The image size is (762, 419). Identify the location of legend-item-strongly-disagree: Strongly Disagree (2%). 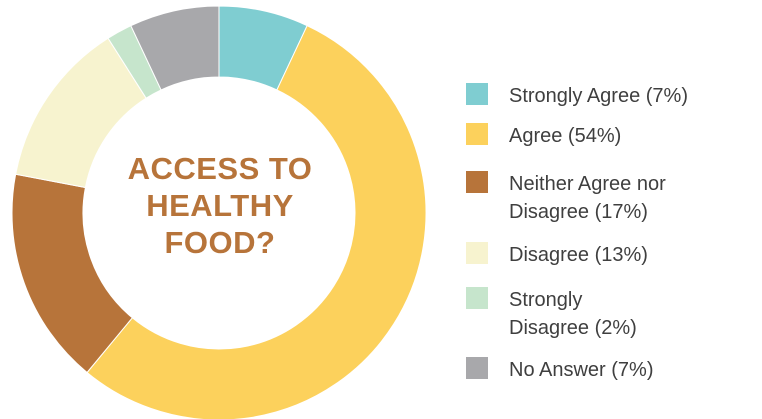
(612, 314).